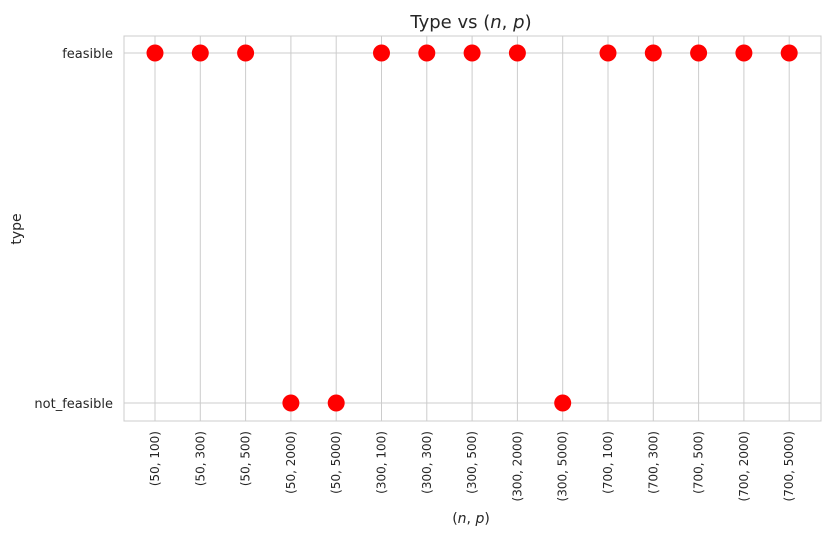 The width and height of the screenshot is (830, 540). I want to click on y-axis-label: type, so click(17, 228).